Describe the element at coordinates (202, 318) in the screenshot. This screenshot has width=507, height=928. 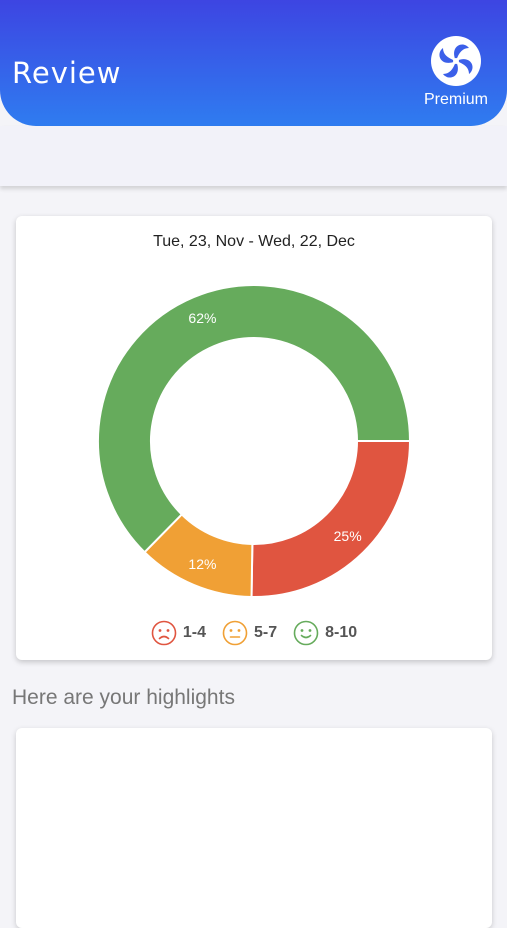
I see `slice-label-8-10: 62%` at that location.